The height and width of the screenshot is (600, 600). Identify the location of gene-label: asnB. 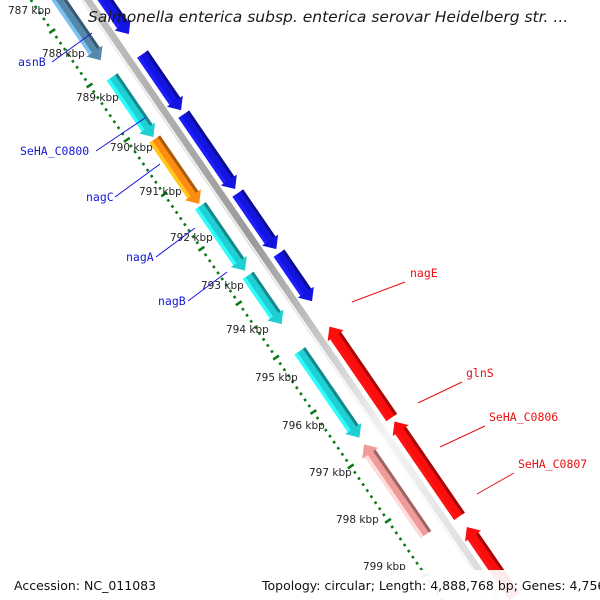
(32, 62).